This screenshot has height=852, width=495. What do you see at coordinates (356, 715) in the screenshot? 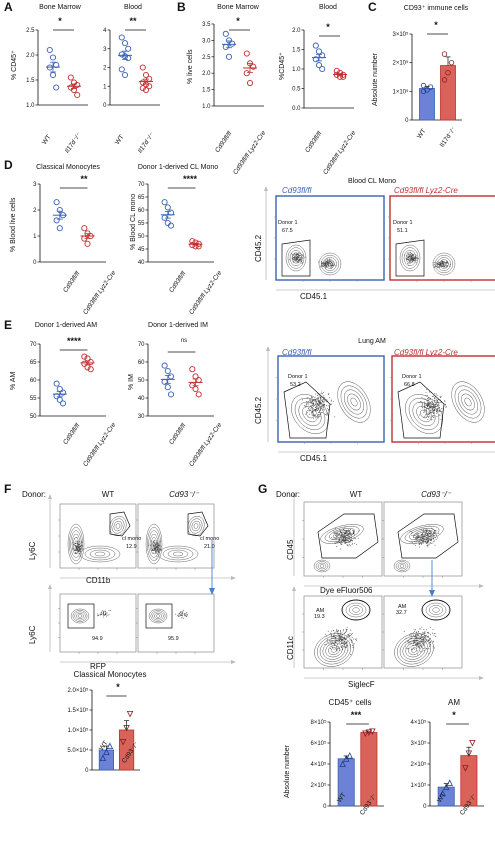
I see `g-bar1-sig: ***` at bounding box center [356, 715].